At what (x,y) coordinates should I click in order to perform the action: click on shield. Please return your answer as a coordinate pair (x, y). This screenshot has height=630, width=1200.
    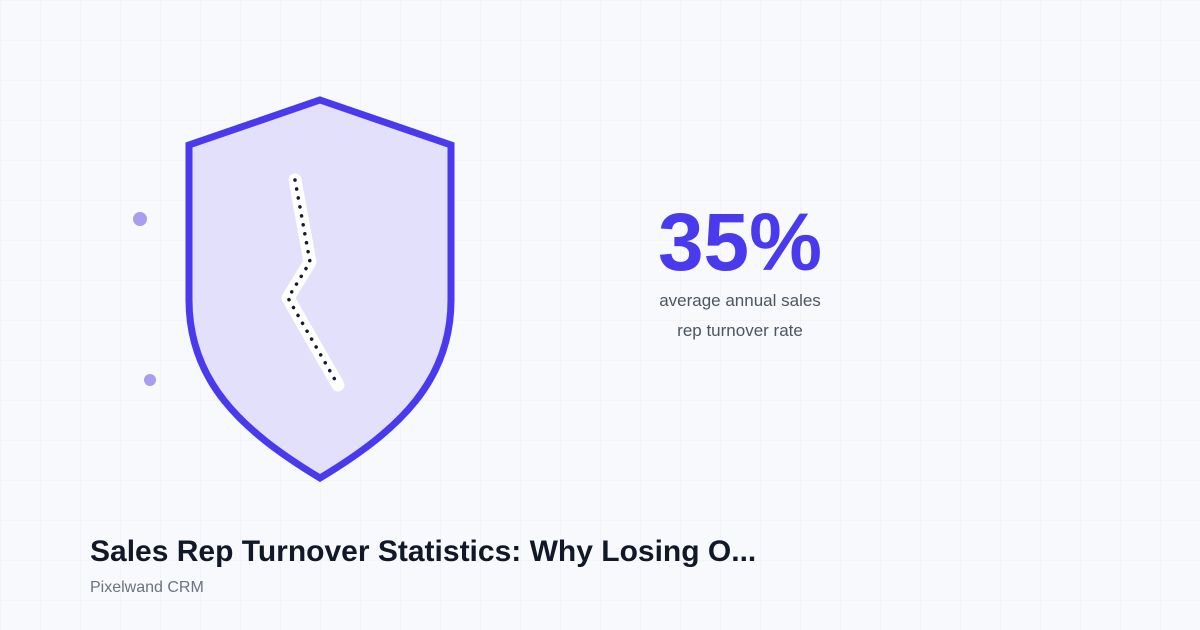
    Looking at the image, I should click on (320, 289).